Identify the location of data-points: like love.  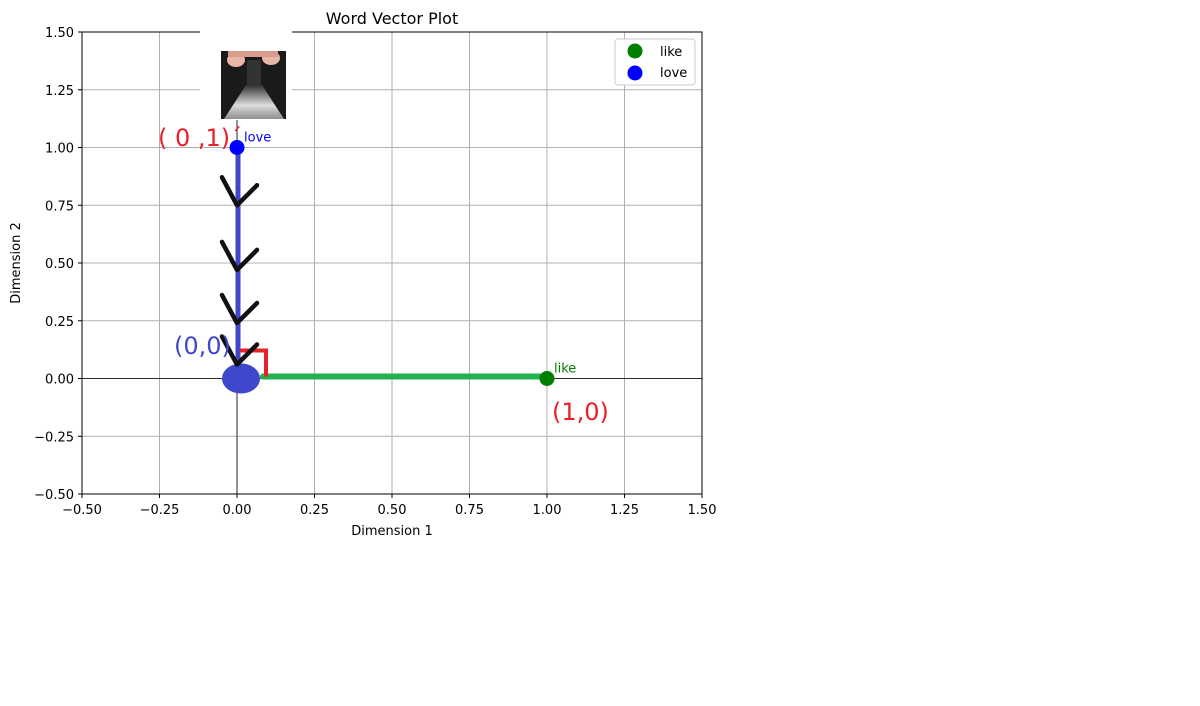
(402, 258).